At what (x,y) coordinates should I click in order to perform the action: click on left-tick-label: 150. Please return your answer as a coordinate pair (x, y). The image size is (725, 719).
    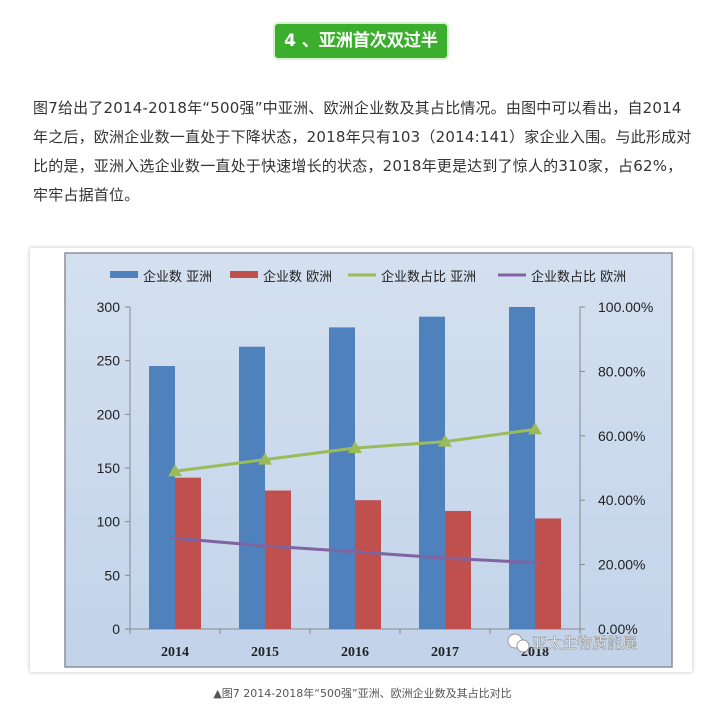
    Looking at the image, I should click on (109, 468).